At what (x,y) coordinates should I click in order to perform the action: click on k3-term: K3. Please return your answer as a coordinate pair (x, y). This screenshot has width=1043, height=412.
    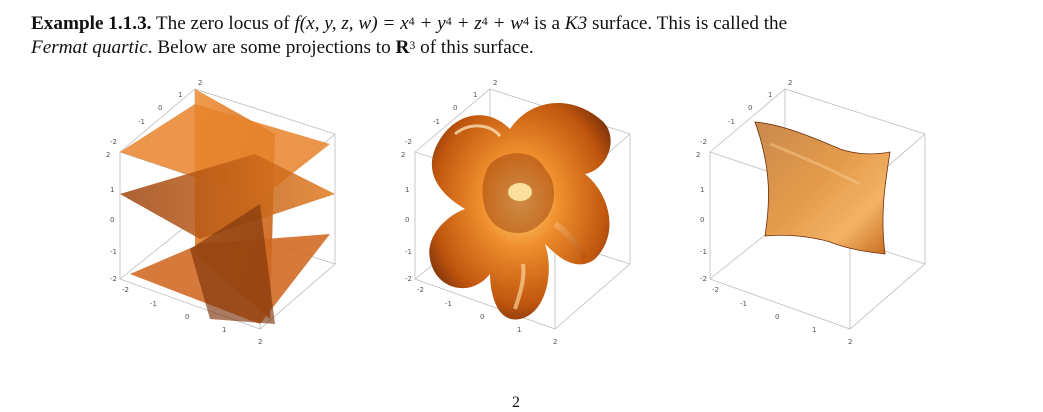
    Looking at the image, I should click on (576, 23).